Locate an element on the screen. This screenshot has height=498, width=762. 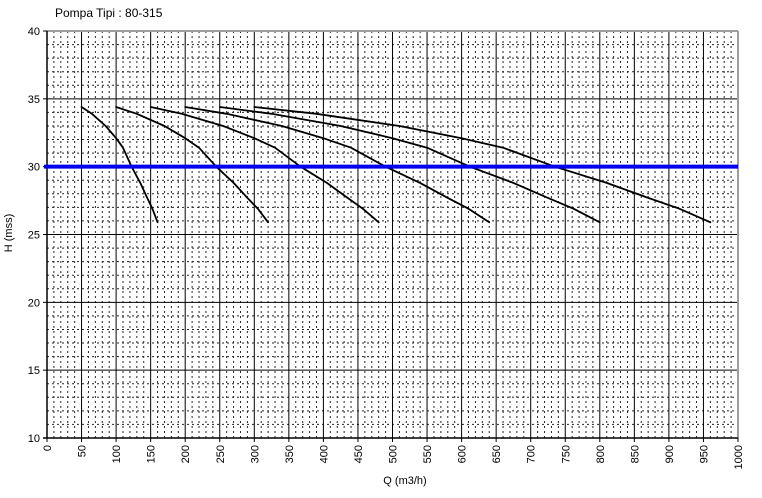
x-tick-label: 400 is located at coordinates (324, 454).